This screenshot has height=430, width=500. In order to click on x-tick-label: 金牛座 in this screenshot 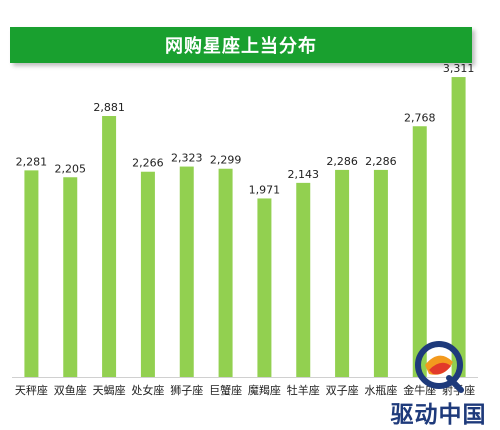, I will do `click(419, 390)`.